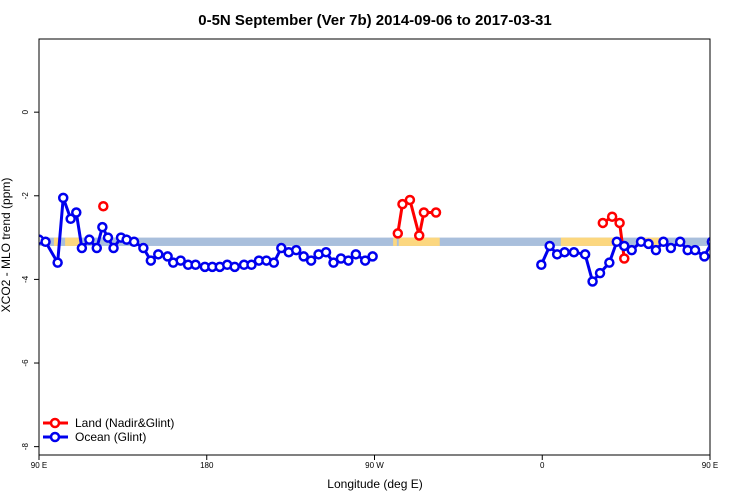 This screenshot has height=500, width=750. Describe the element at coordinates (542, 465) in the screenshot. I see `x-tick-label: 0` at that location.